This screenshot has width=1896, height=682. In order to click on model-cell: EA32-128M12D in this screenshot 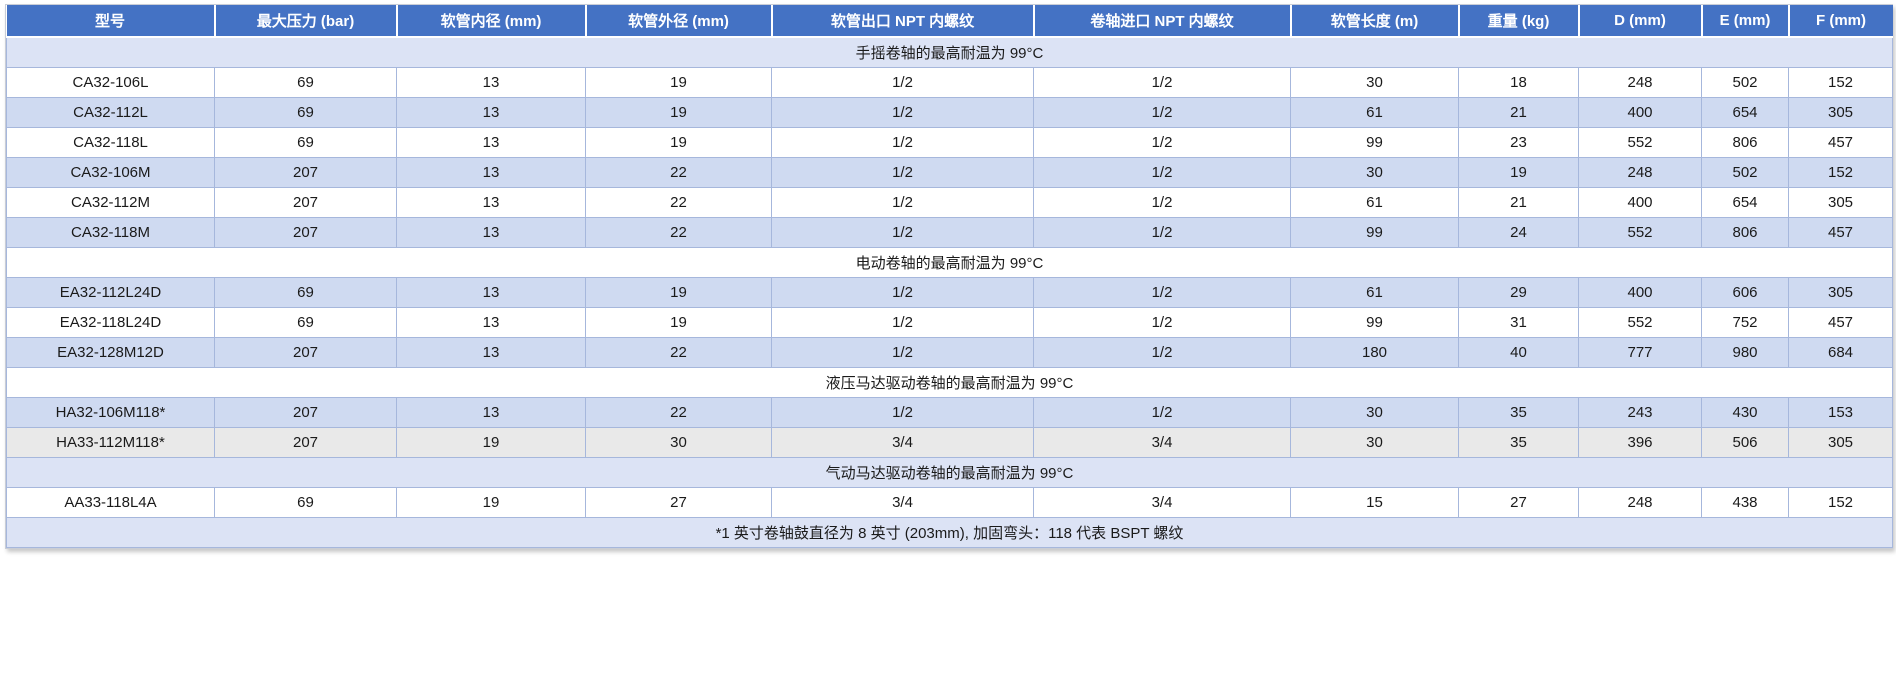, I will do `click(110, 352)`.